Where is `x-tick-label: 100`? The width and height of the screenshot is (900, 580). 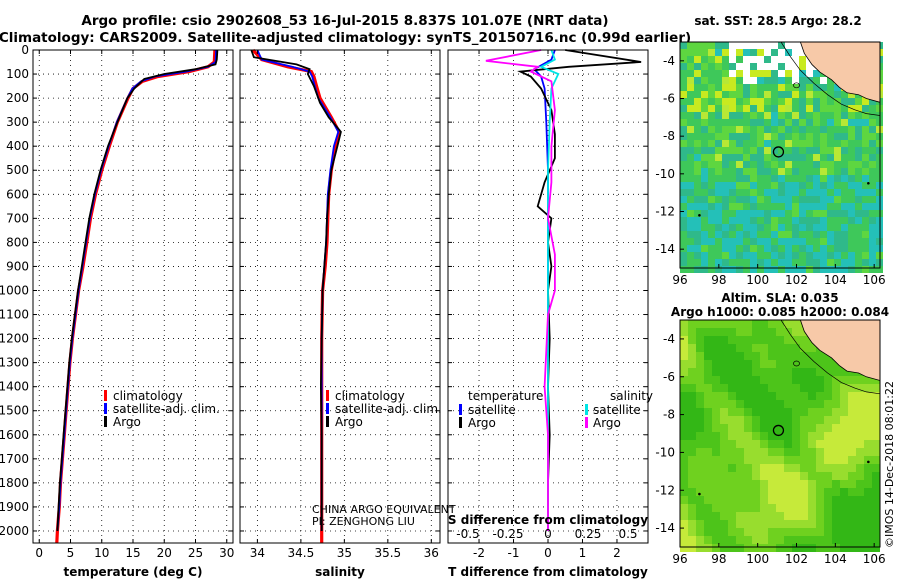
x-tick-label: 100 is located at coordinates (757, 559).